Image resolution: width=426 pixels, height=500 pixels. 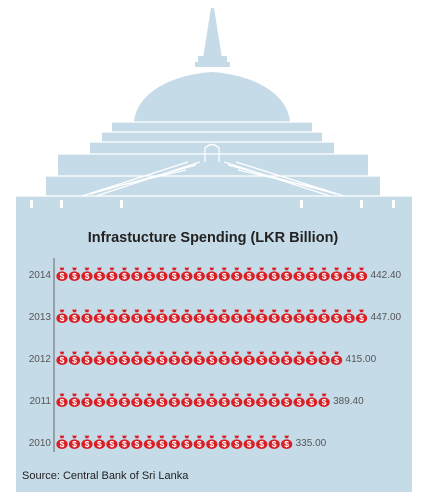 I want to click on value-label: 389.40, so click(x=348, y=401).